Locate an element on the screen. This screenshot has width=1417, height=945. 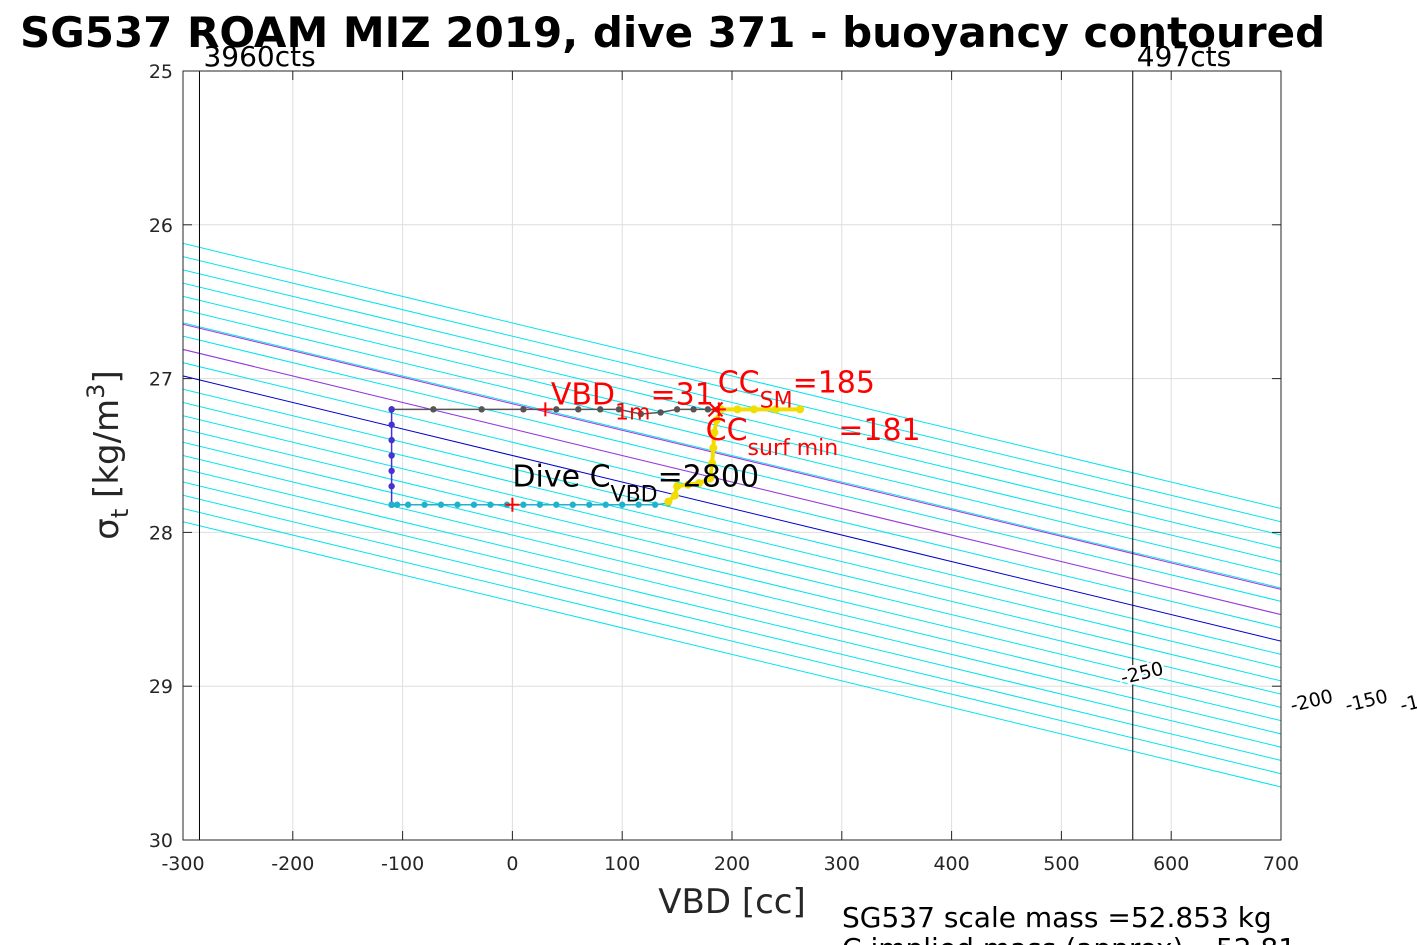
x-tick-label: 0 is located at coordinates (512, 864).